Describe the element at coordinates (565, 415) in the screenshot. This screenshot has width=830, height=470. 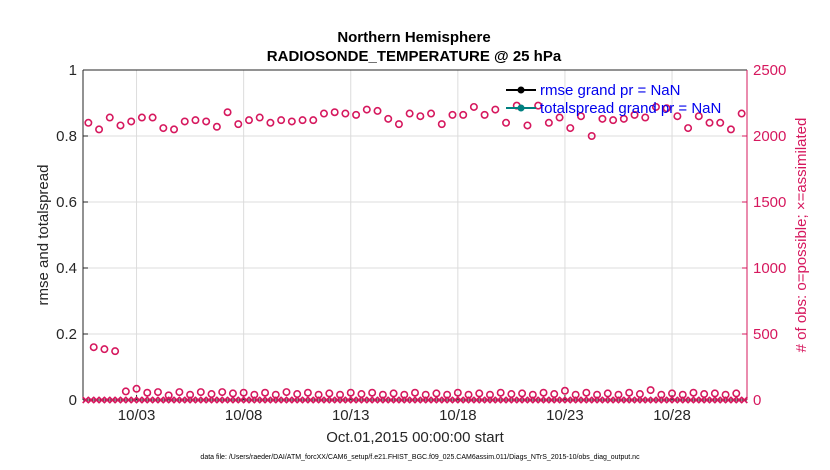
I see `x-tick-label: 10/23` at that location.